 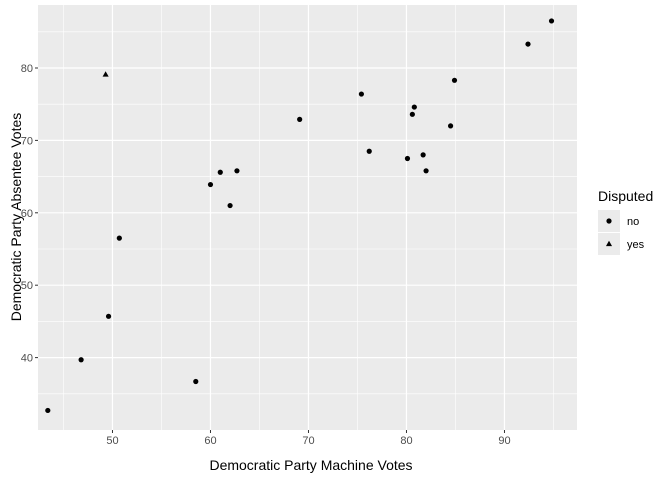 I want to click on x-tick-label: 80, so click(x=406, y=441).